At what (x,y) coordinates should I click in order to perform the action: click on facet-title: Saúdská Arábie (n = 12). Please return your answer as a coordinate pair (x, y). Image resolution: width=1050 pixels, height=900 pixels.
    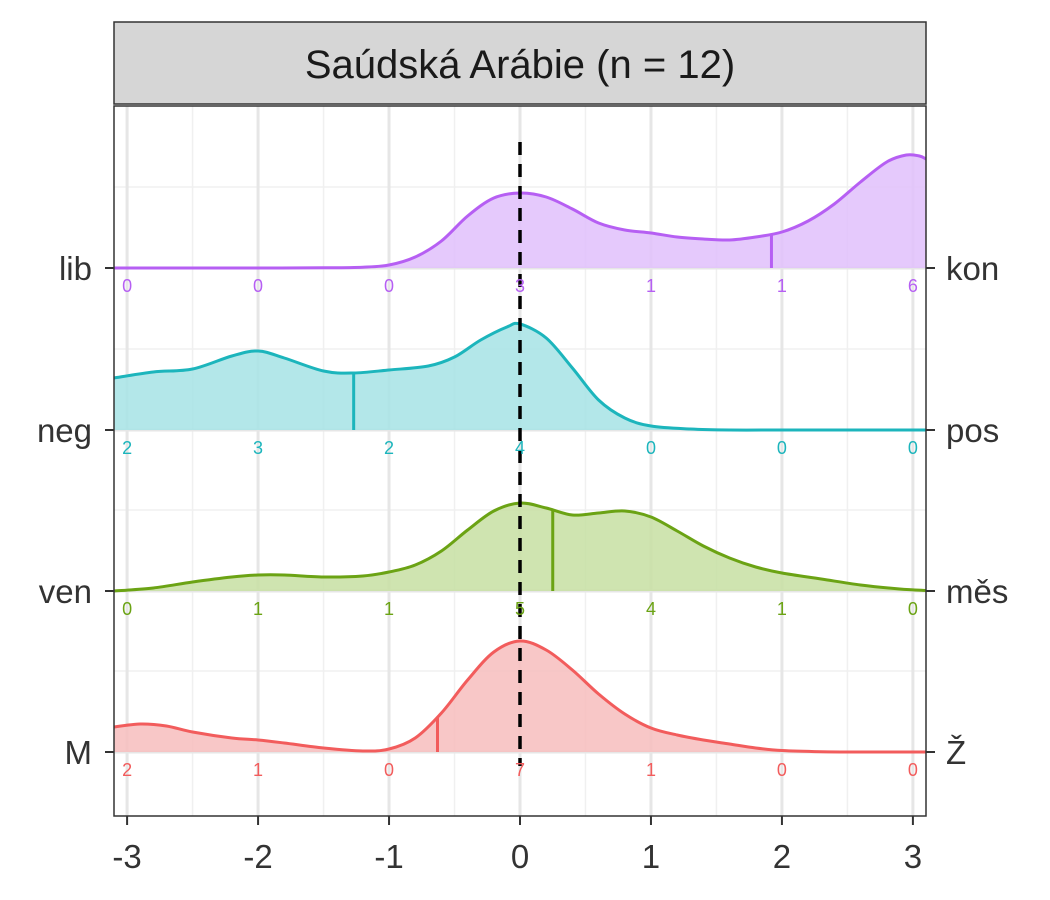
    Looking at the image, I should click on (520, 65).